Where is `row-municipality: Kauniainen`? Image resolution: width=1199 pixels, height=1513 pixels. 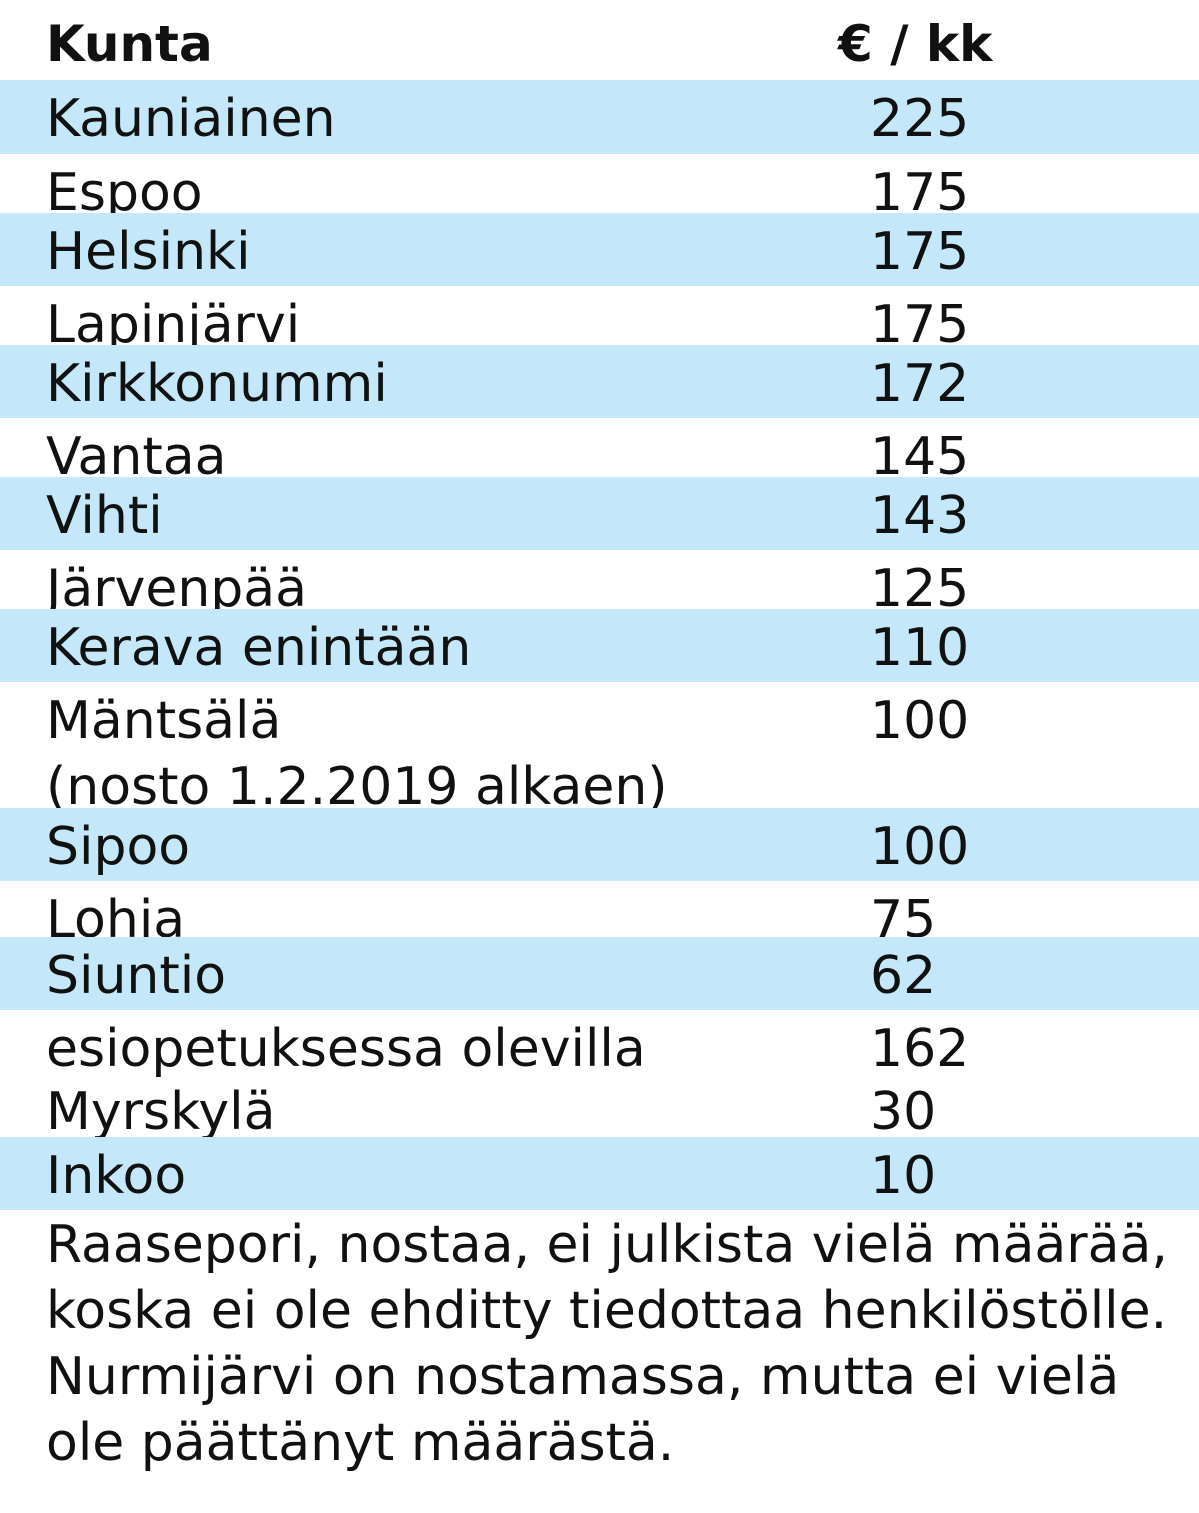 row-municipality: Kauniainen is located at coordinates (191, 119).